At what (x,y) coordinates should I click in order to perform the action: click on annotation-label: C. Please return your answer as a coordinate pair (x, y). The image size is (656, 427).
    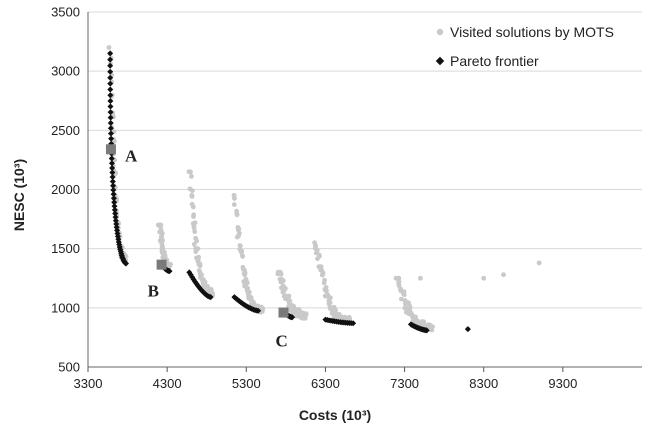
    Looking at the image, I should click on (281, 341).